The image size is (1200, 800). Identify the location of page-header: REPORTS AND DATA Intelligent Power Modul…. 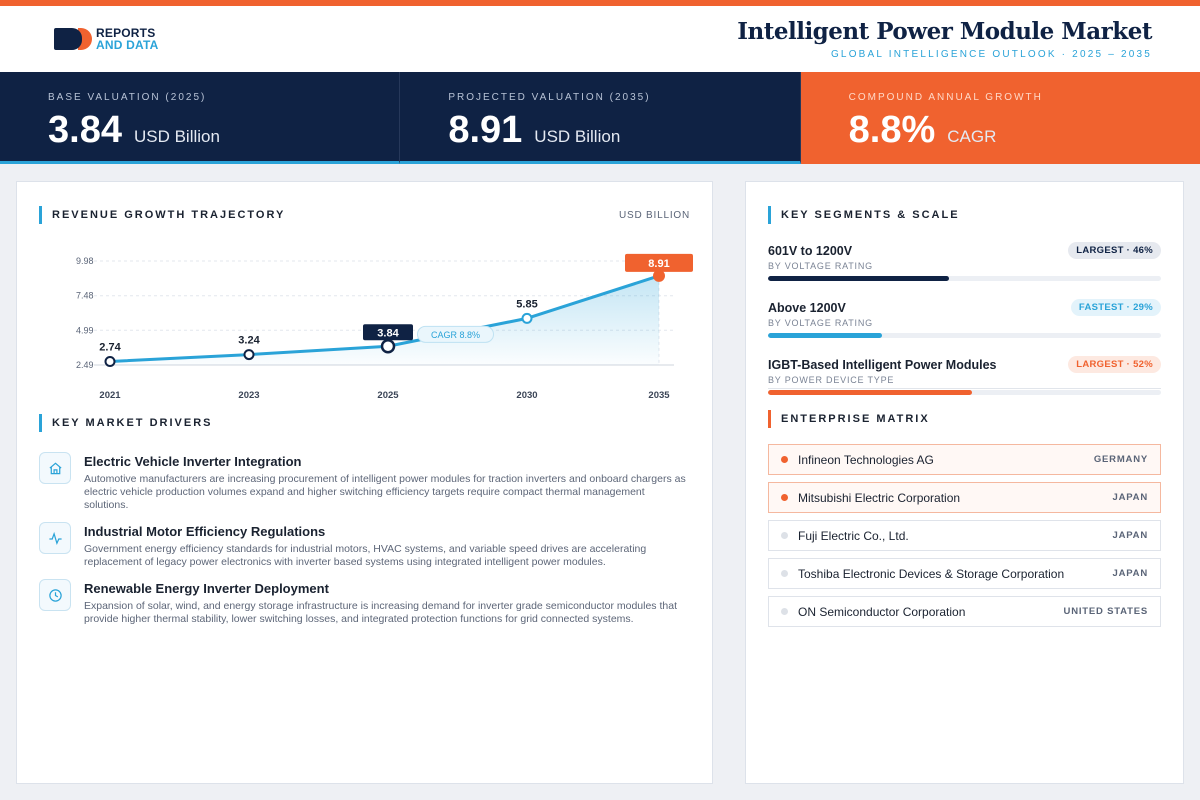
(600, 39).